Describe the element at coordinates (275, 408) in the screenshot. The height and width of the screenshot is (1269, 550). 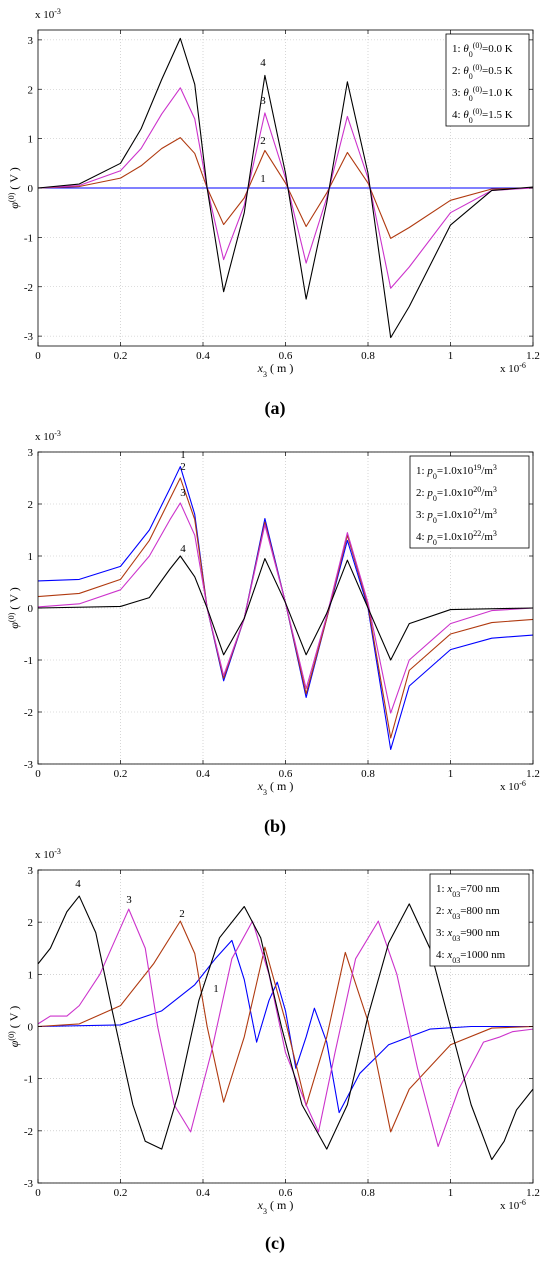
I see `panel-caption: (a)` at that location.